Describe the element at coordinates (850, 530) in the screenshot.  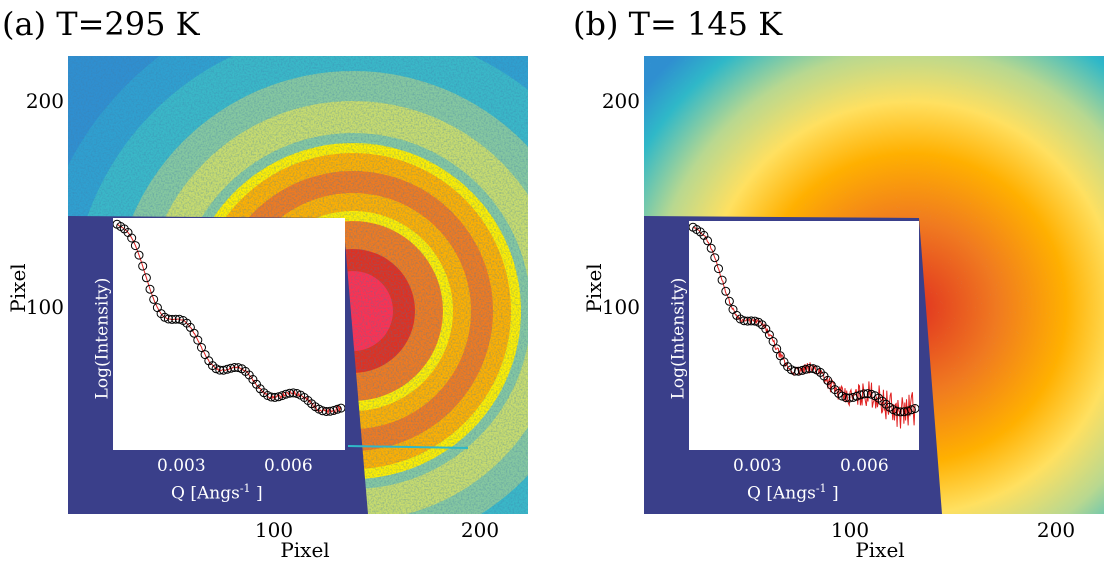
I see `panel-b-xtick-100: 100` at that location.